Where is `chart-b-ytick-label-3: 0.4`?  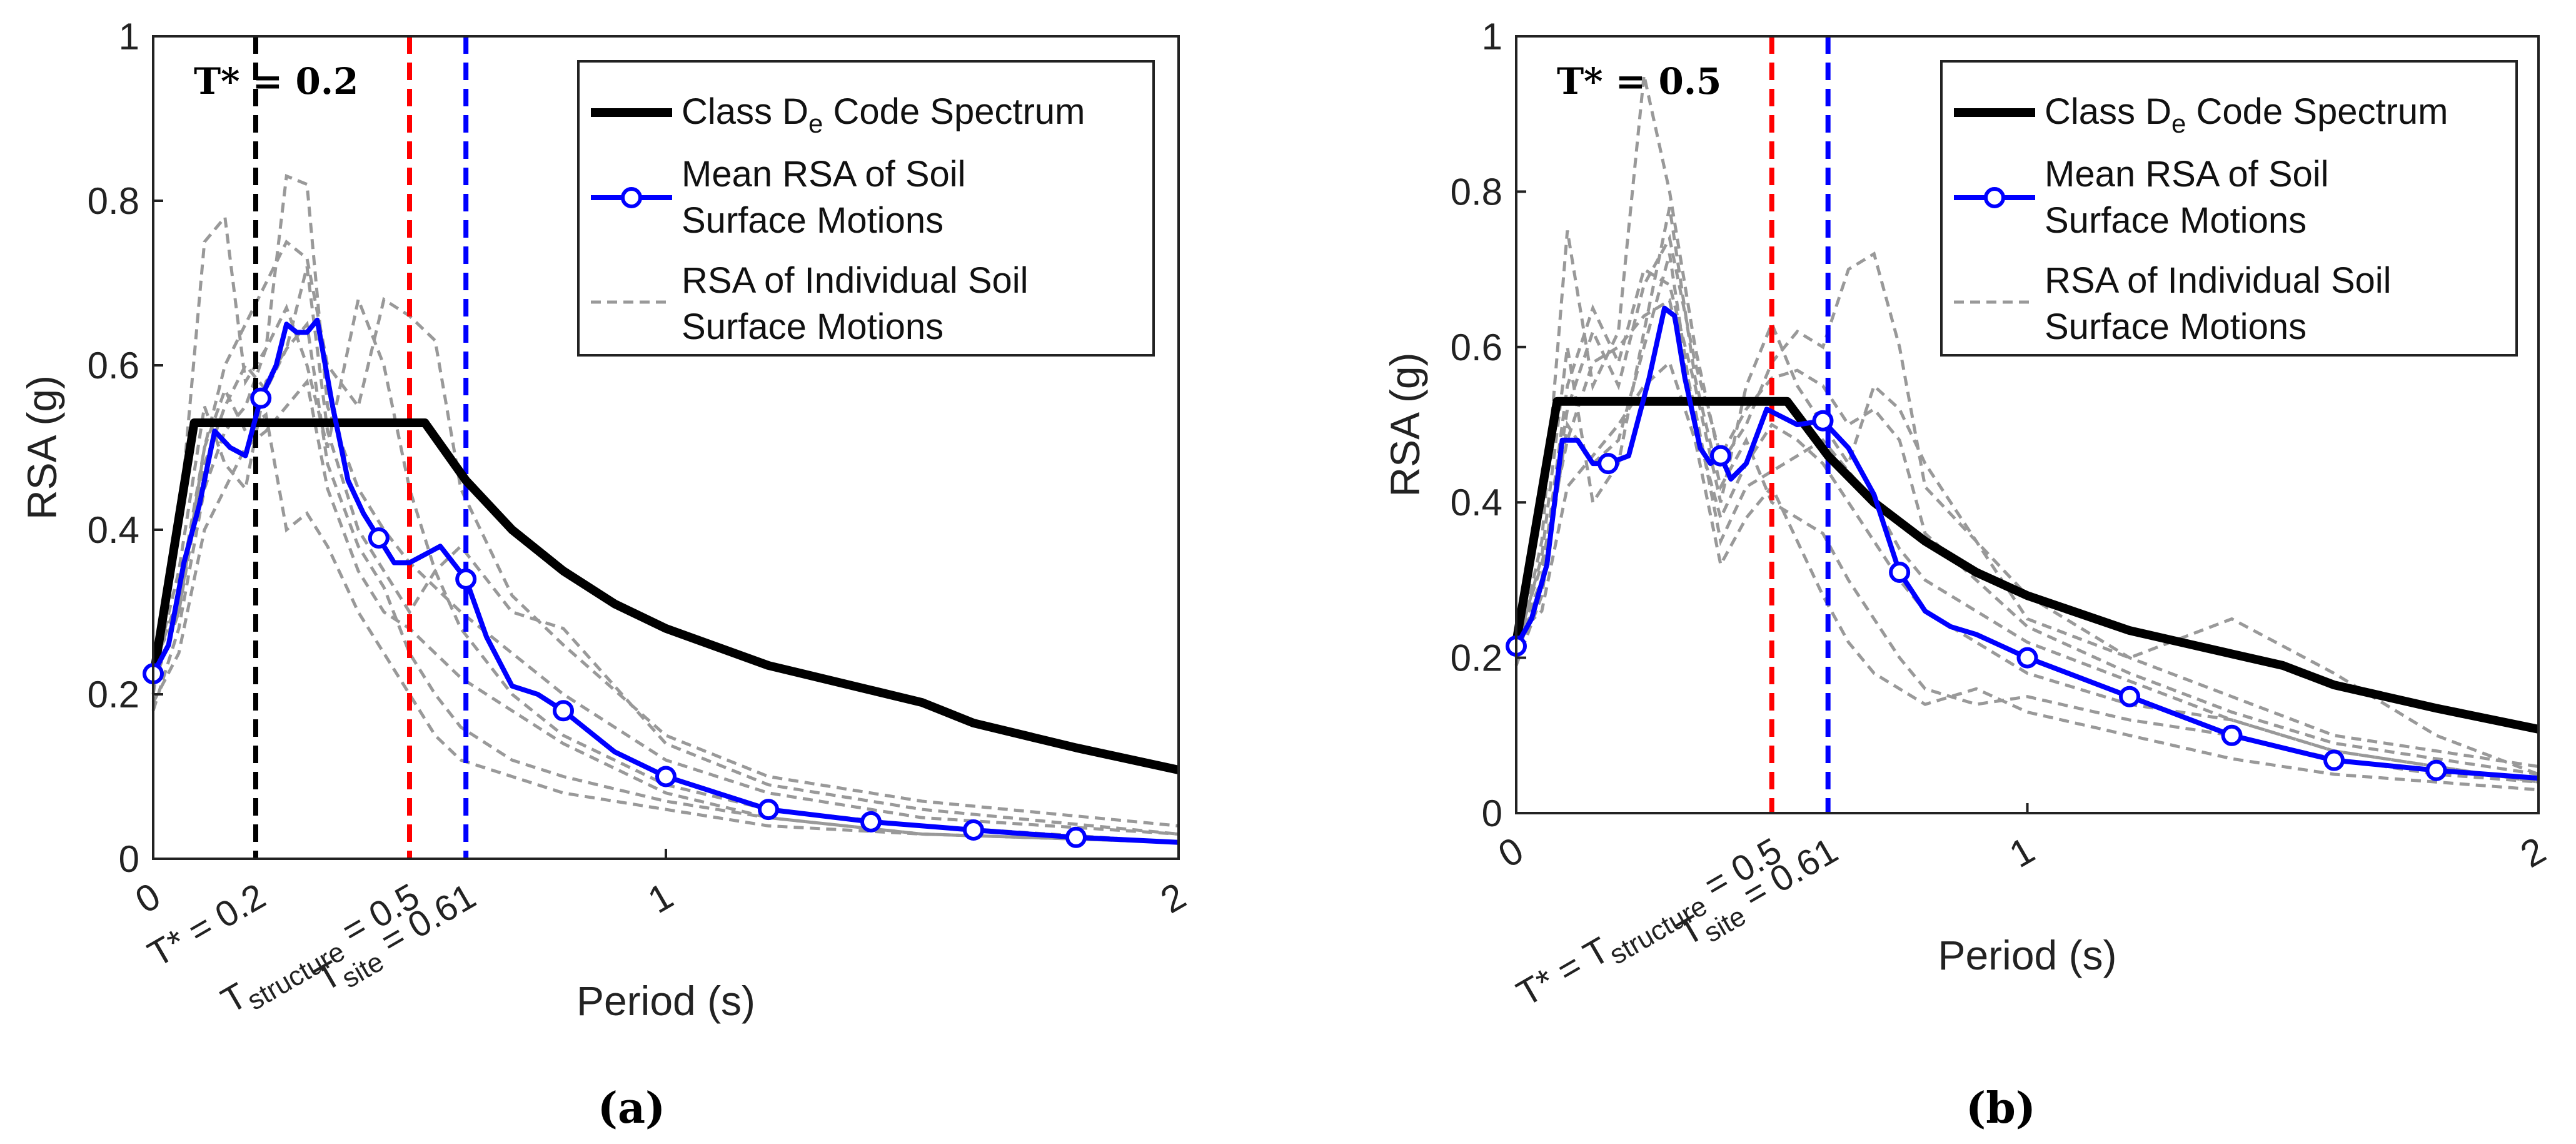
chart-b-ytick-label-3: 0.4 is located at coordinates (1477, 503).